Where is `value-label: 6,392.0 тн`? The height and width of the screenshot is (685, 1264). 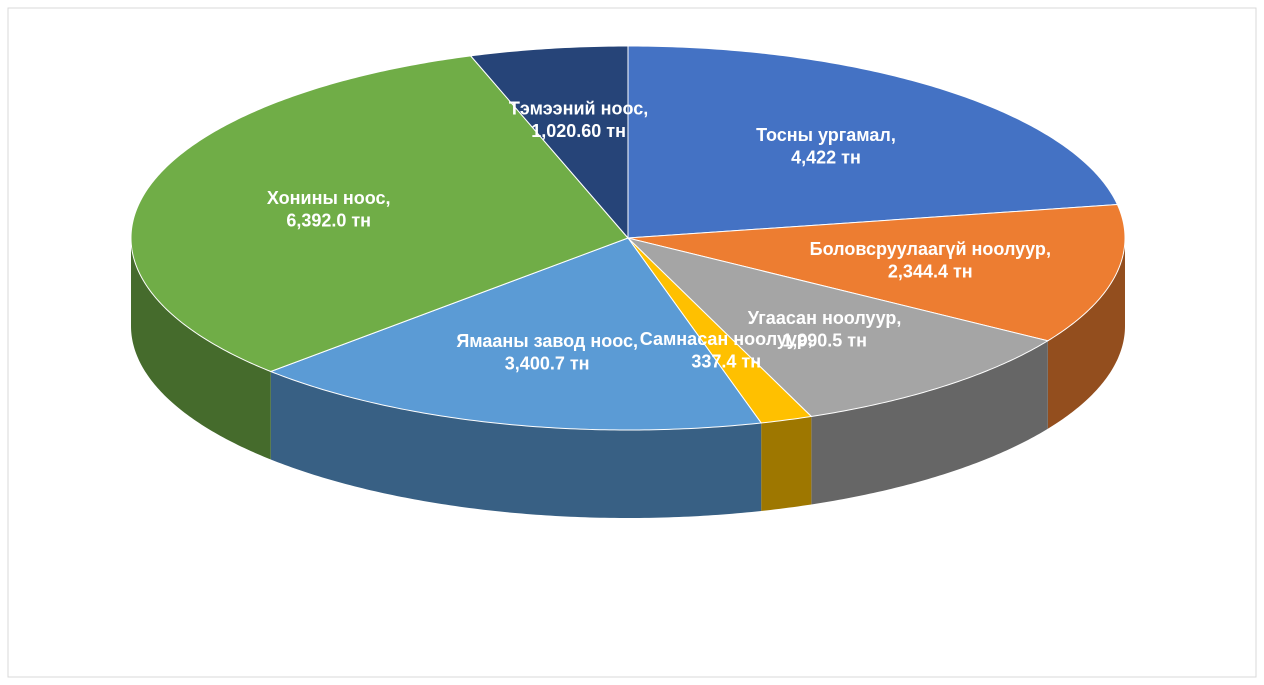 value-label: 6,392.0 тн is located at coordinates (328, 220).